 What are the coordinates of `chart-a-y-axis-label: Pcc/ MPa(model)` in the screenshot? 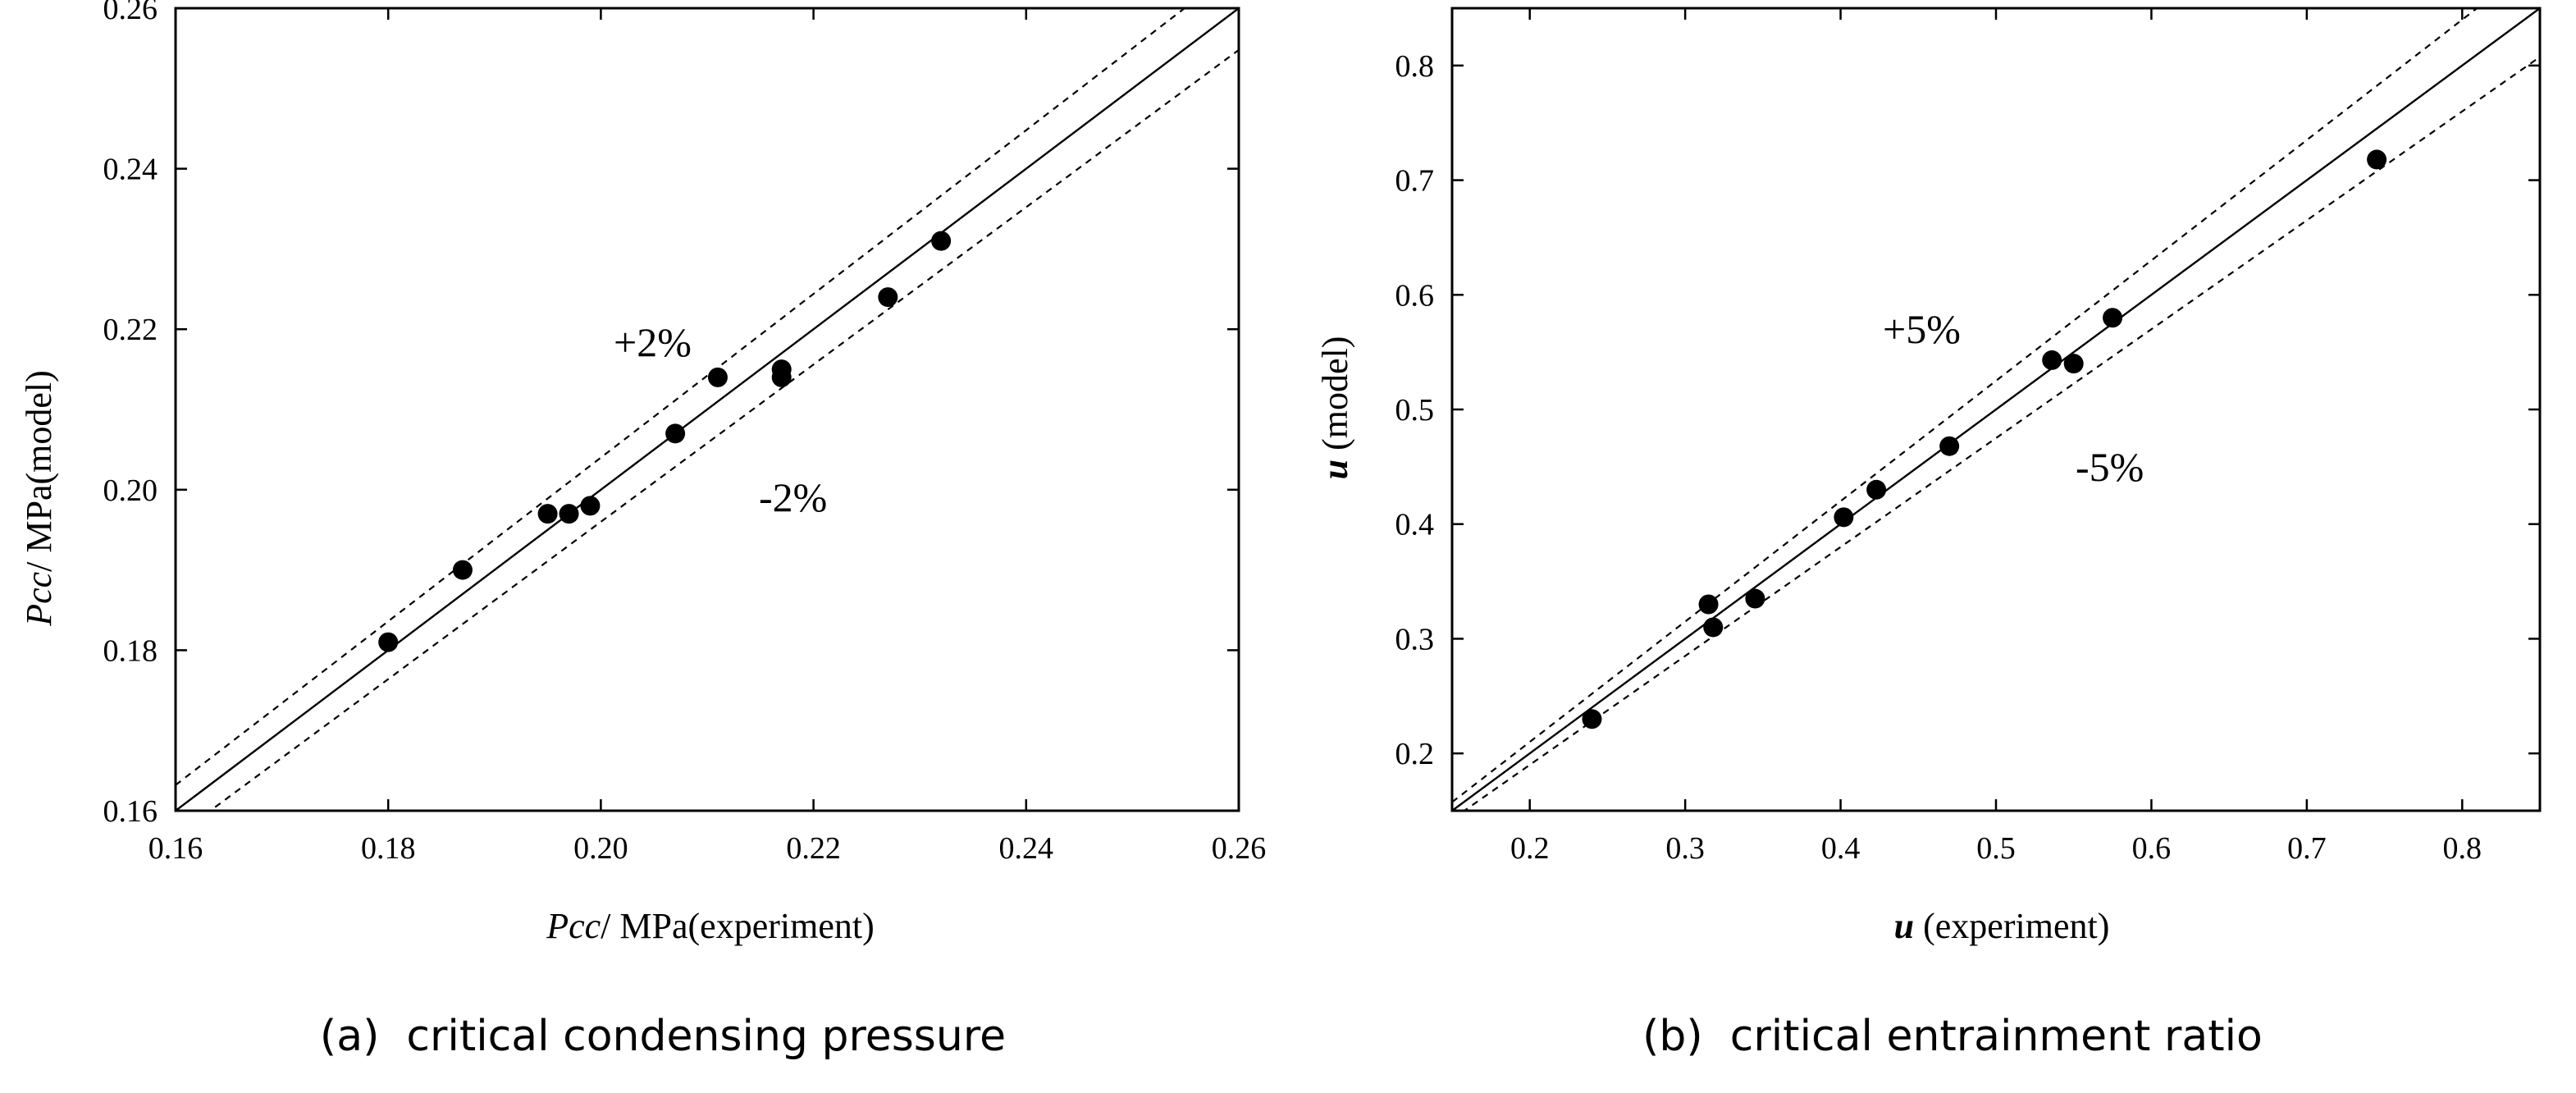 It's located at (39, 498).